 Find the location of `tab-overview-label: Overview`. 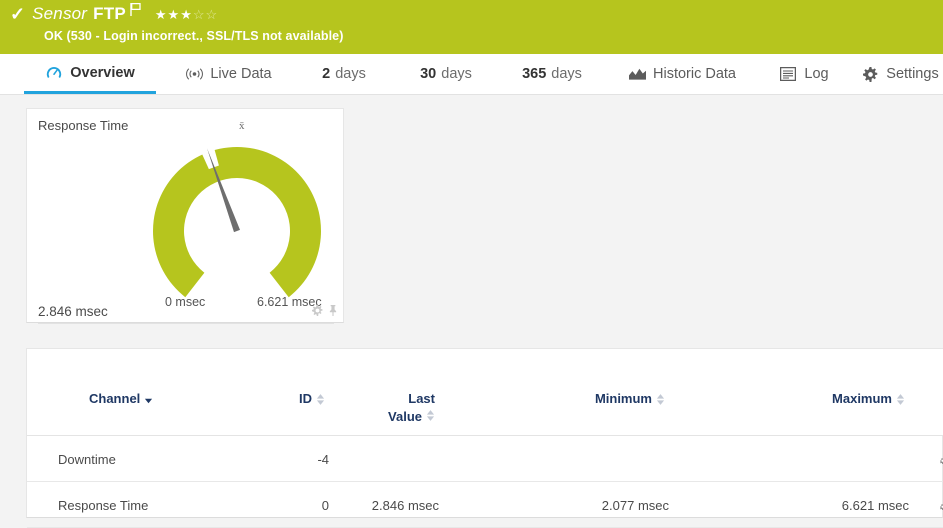

tab-overview-label: Overview is located at coordinates (102, 72).